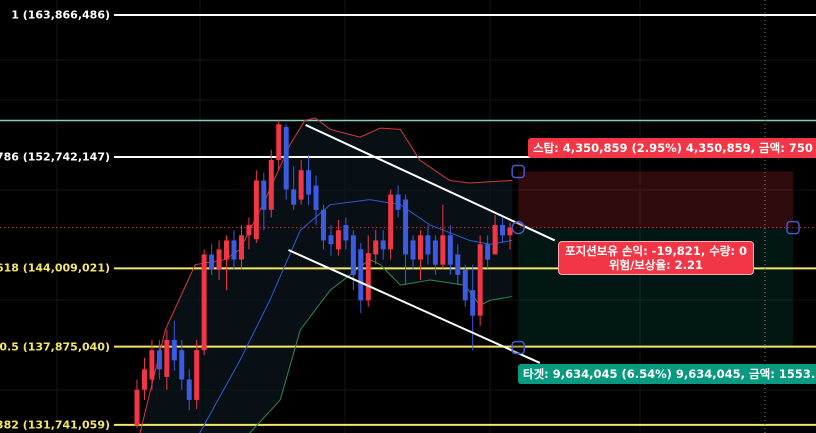 The image size is (816, 433). Describe the element at coordinates (55, 347) in the screenshot. I see `fib-level-label: 0.5 (137,875,040)` at that location.